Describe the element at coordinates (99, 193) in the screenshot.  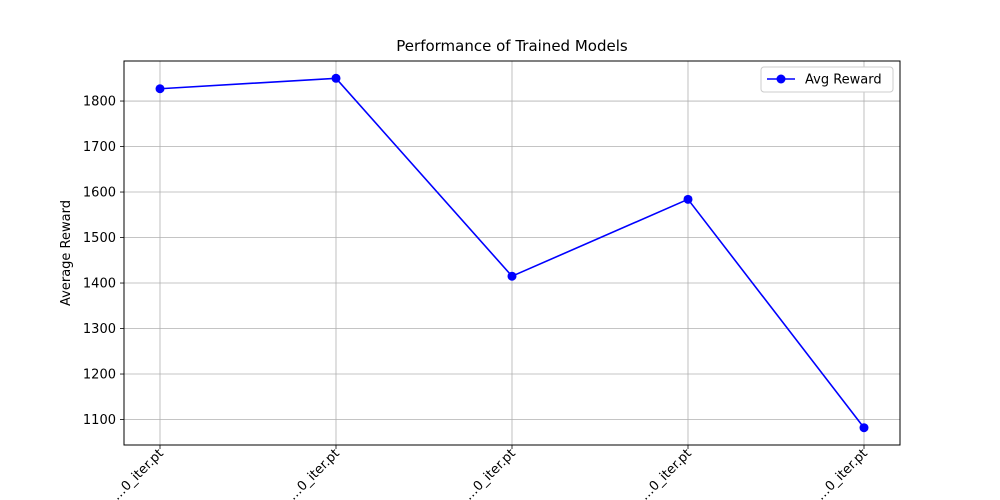
I see `y-tick-label: 1600` at that location.